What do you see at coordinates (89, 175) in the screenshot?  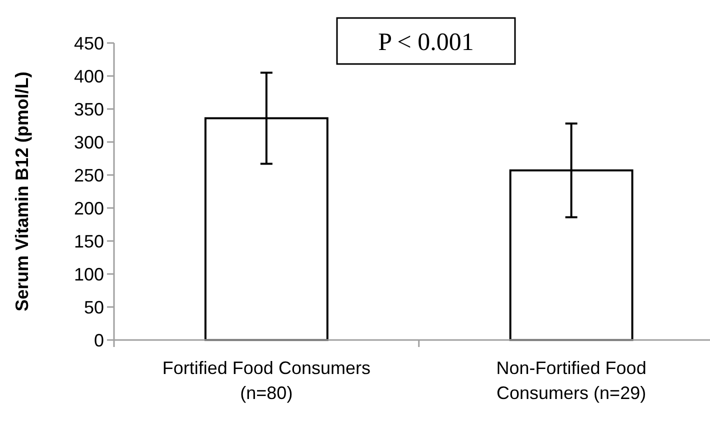 I see `y-tick-label: 250` at bounding box center [89, 175].